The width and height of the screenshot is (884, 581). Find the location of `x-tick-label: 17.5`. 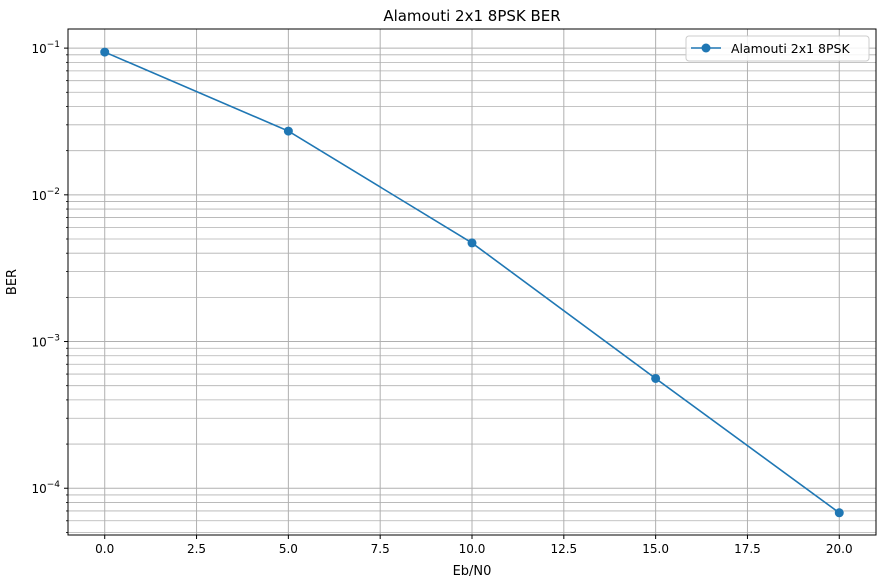

x-tick-label: 17.5 is located at coordinates (747, 549).